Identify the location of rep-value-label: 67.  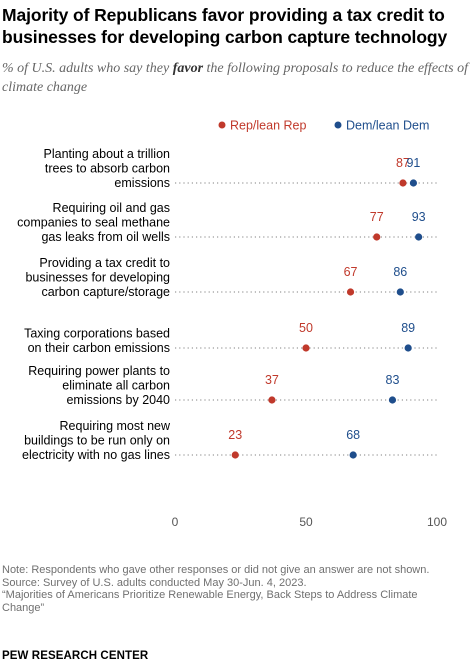
(351, 272).